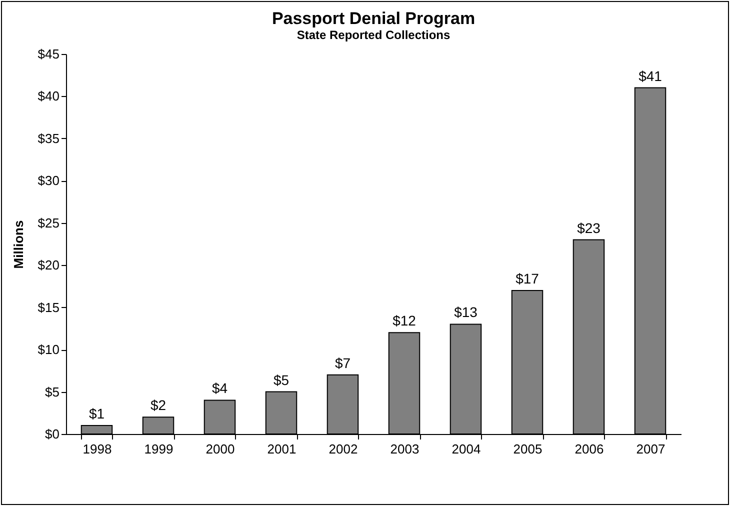  Describe the element at coordinates (52, 434) in the screenshot. I see `y-tick-label: $0` at that location.